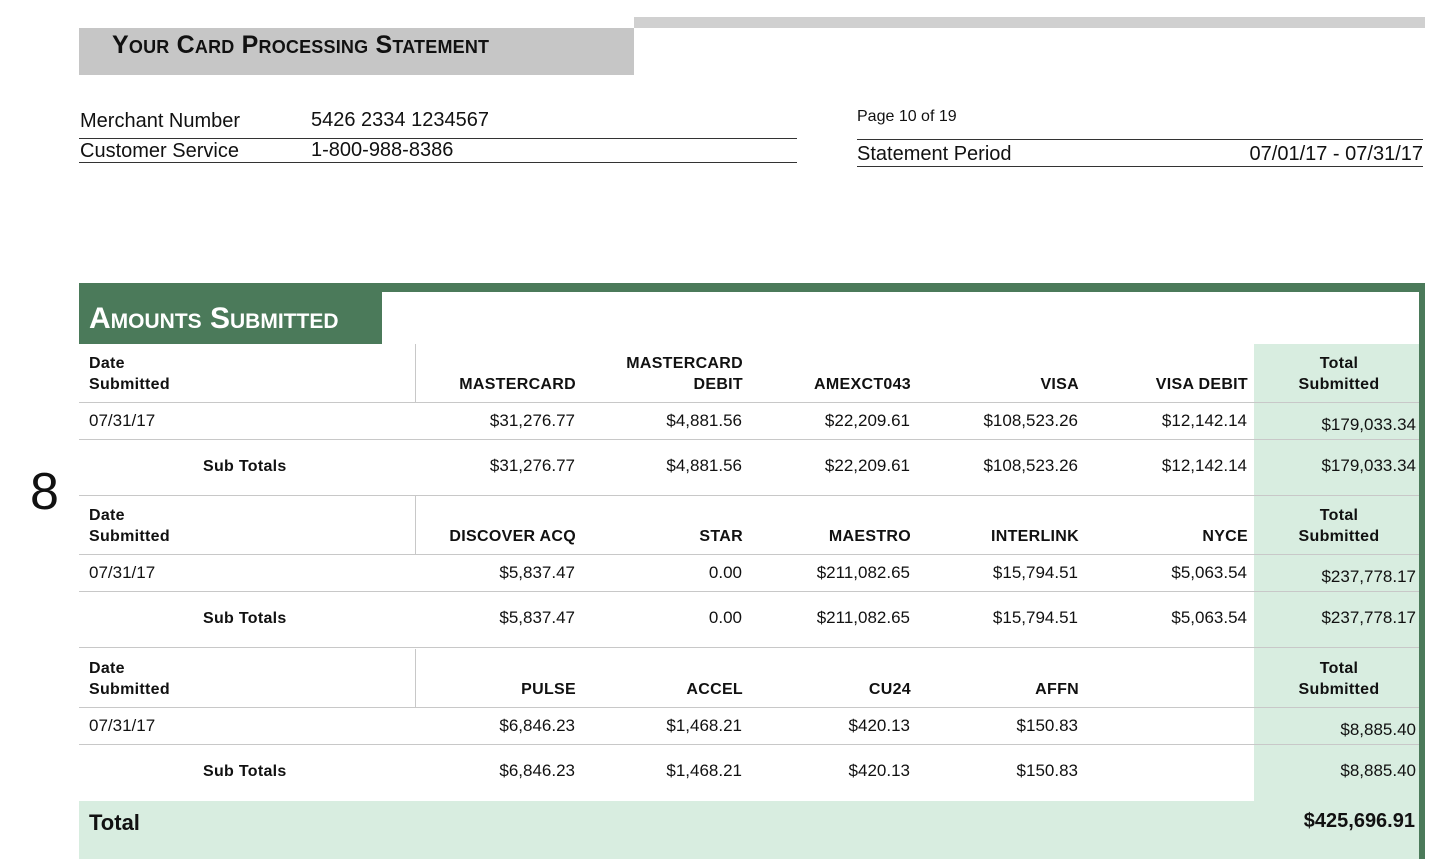 The width and height of the screenshot is (1456, 859). What do you see at coordinates (512, 536) in the screenshot?
I see `card-column-header: DISCOVER ACQ` at bounding box center [512, 536].